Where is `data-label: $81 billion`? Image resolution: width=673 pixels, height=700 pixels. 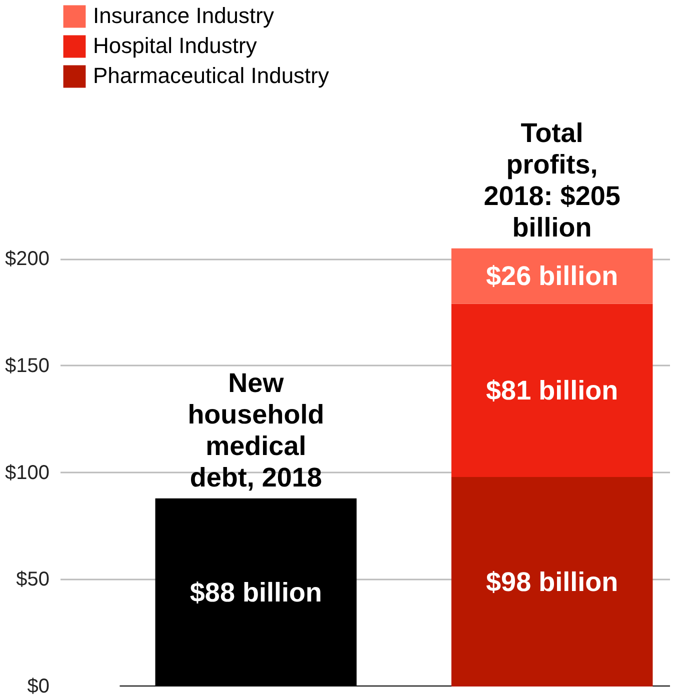 data-label: $81 billion is located at coordinates (552, 390).